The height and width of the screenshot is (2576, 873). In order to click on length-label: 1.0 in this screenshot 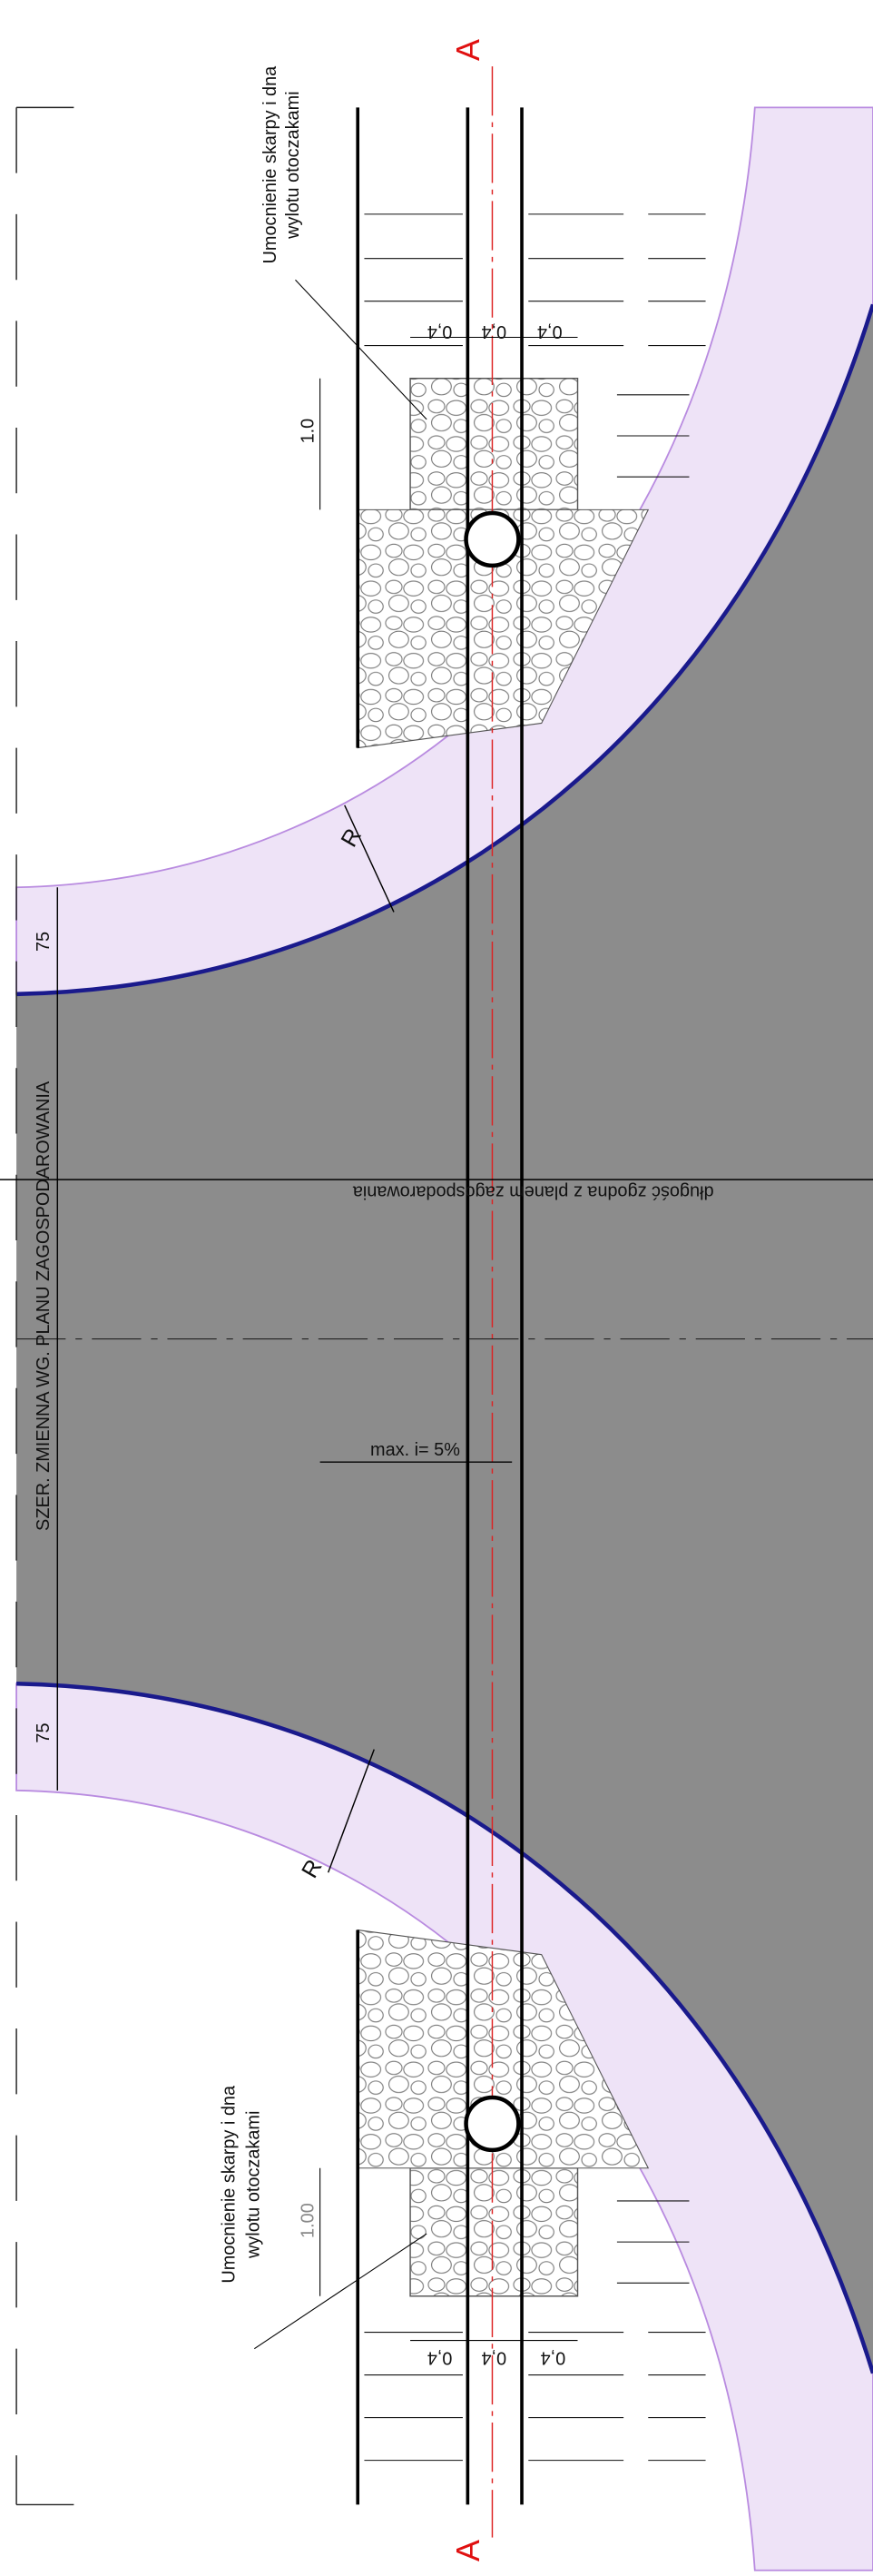, I will do `click(308, 431)`.